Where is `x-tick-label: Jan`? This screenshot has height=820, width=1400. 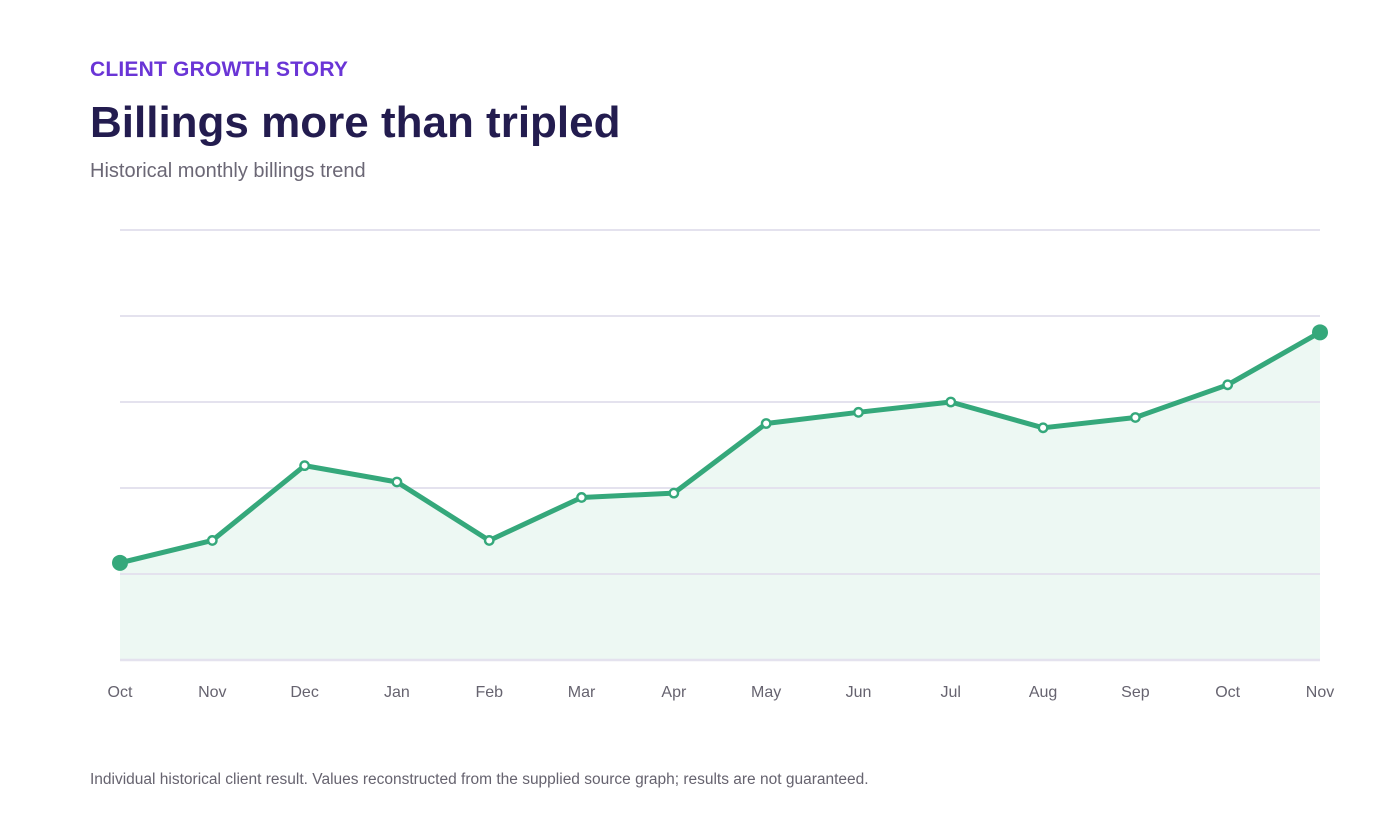
x-tick-label: Jan is located at coordinates (397, 692).